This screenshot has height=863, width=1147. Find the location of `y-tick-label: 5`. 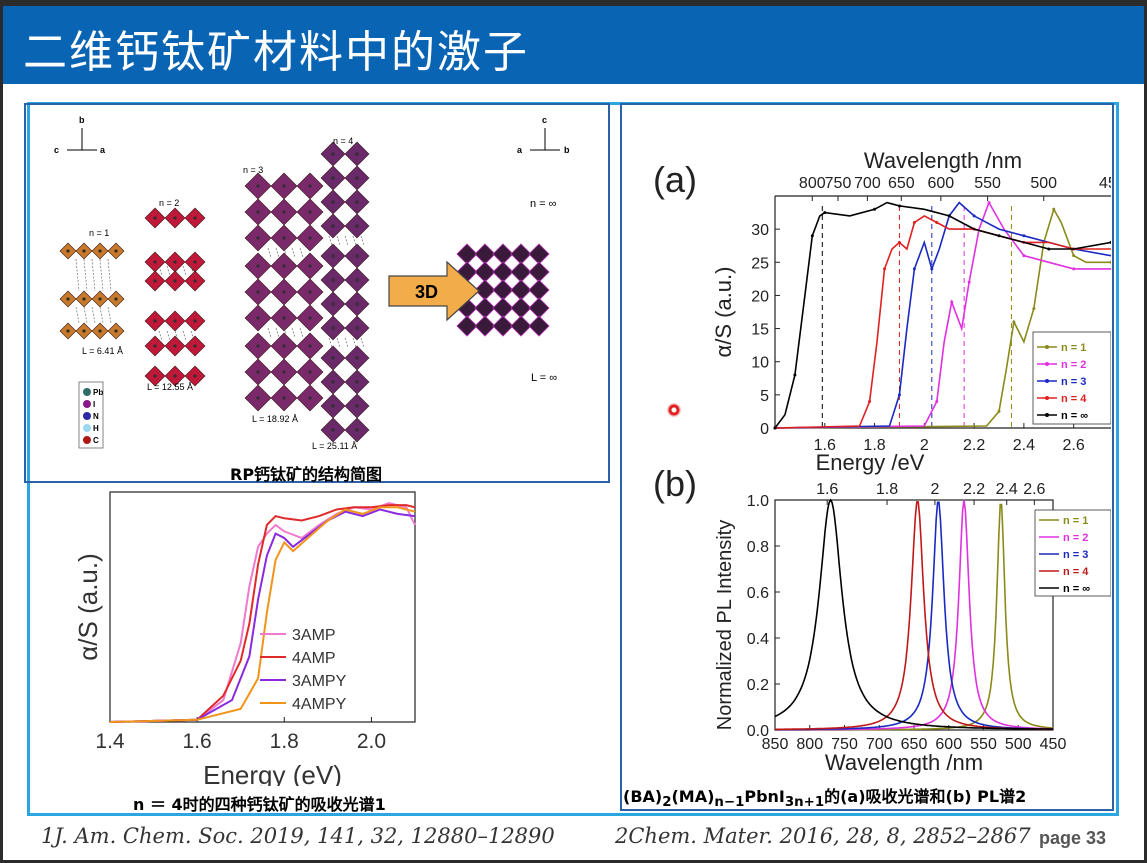

y-tick-label: 5 is located at coordinates (764, 396).